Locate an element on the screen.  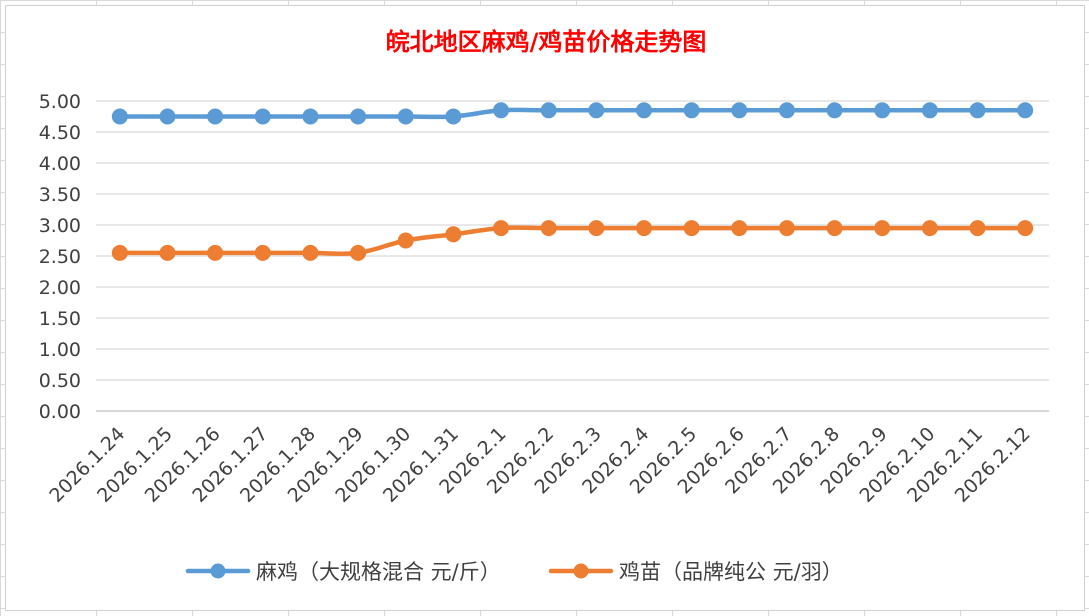
legend-label: 鸡苗（品牌纯公 元/羽） is located at coordinates (731, 572).